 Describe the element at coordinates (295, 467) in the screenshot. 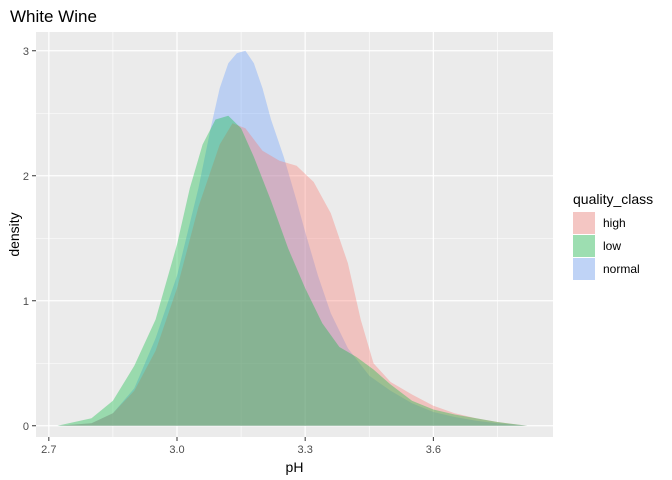

I see `x-axis-label: pH` at that location.